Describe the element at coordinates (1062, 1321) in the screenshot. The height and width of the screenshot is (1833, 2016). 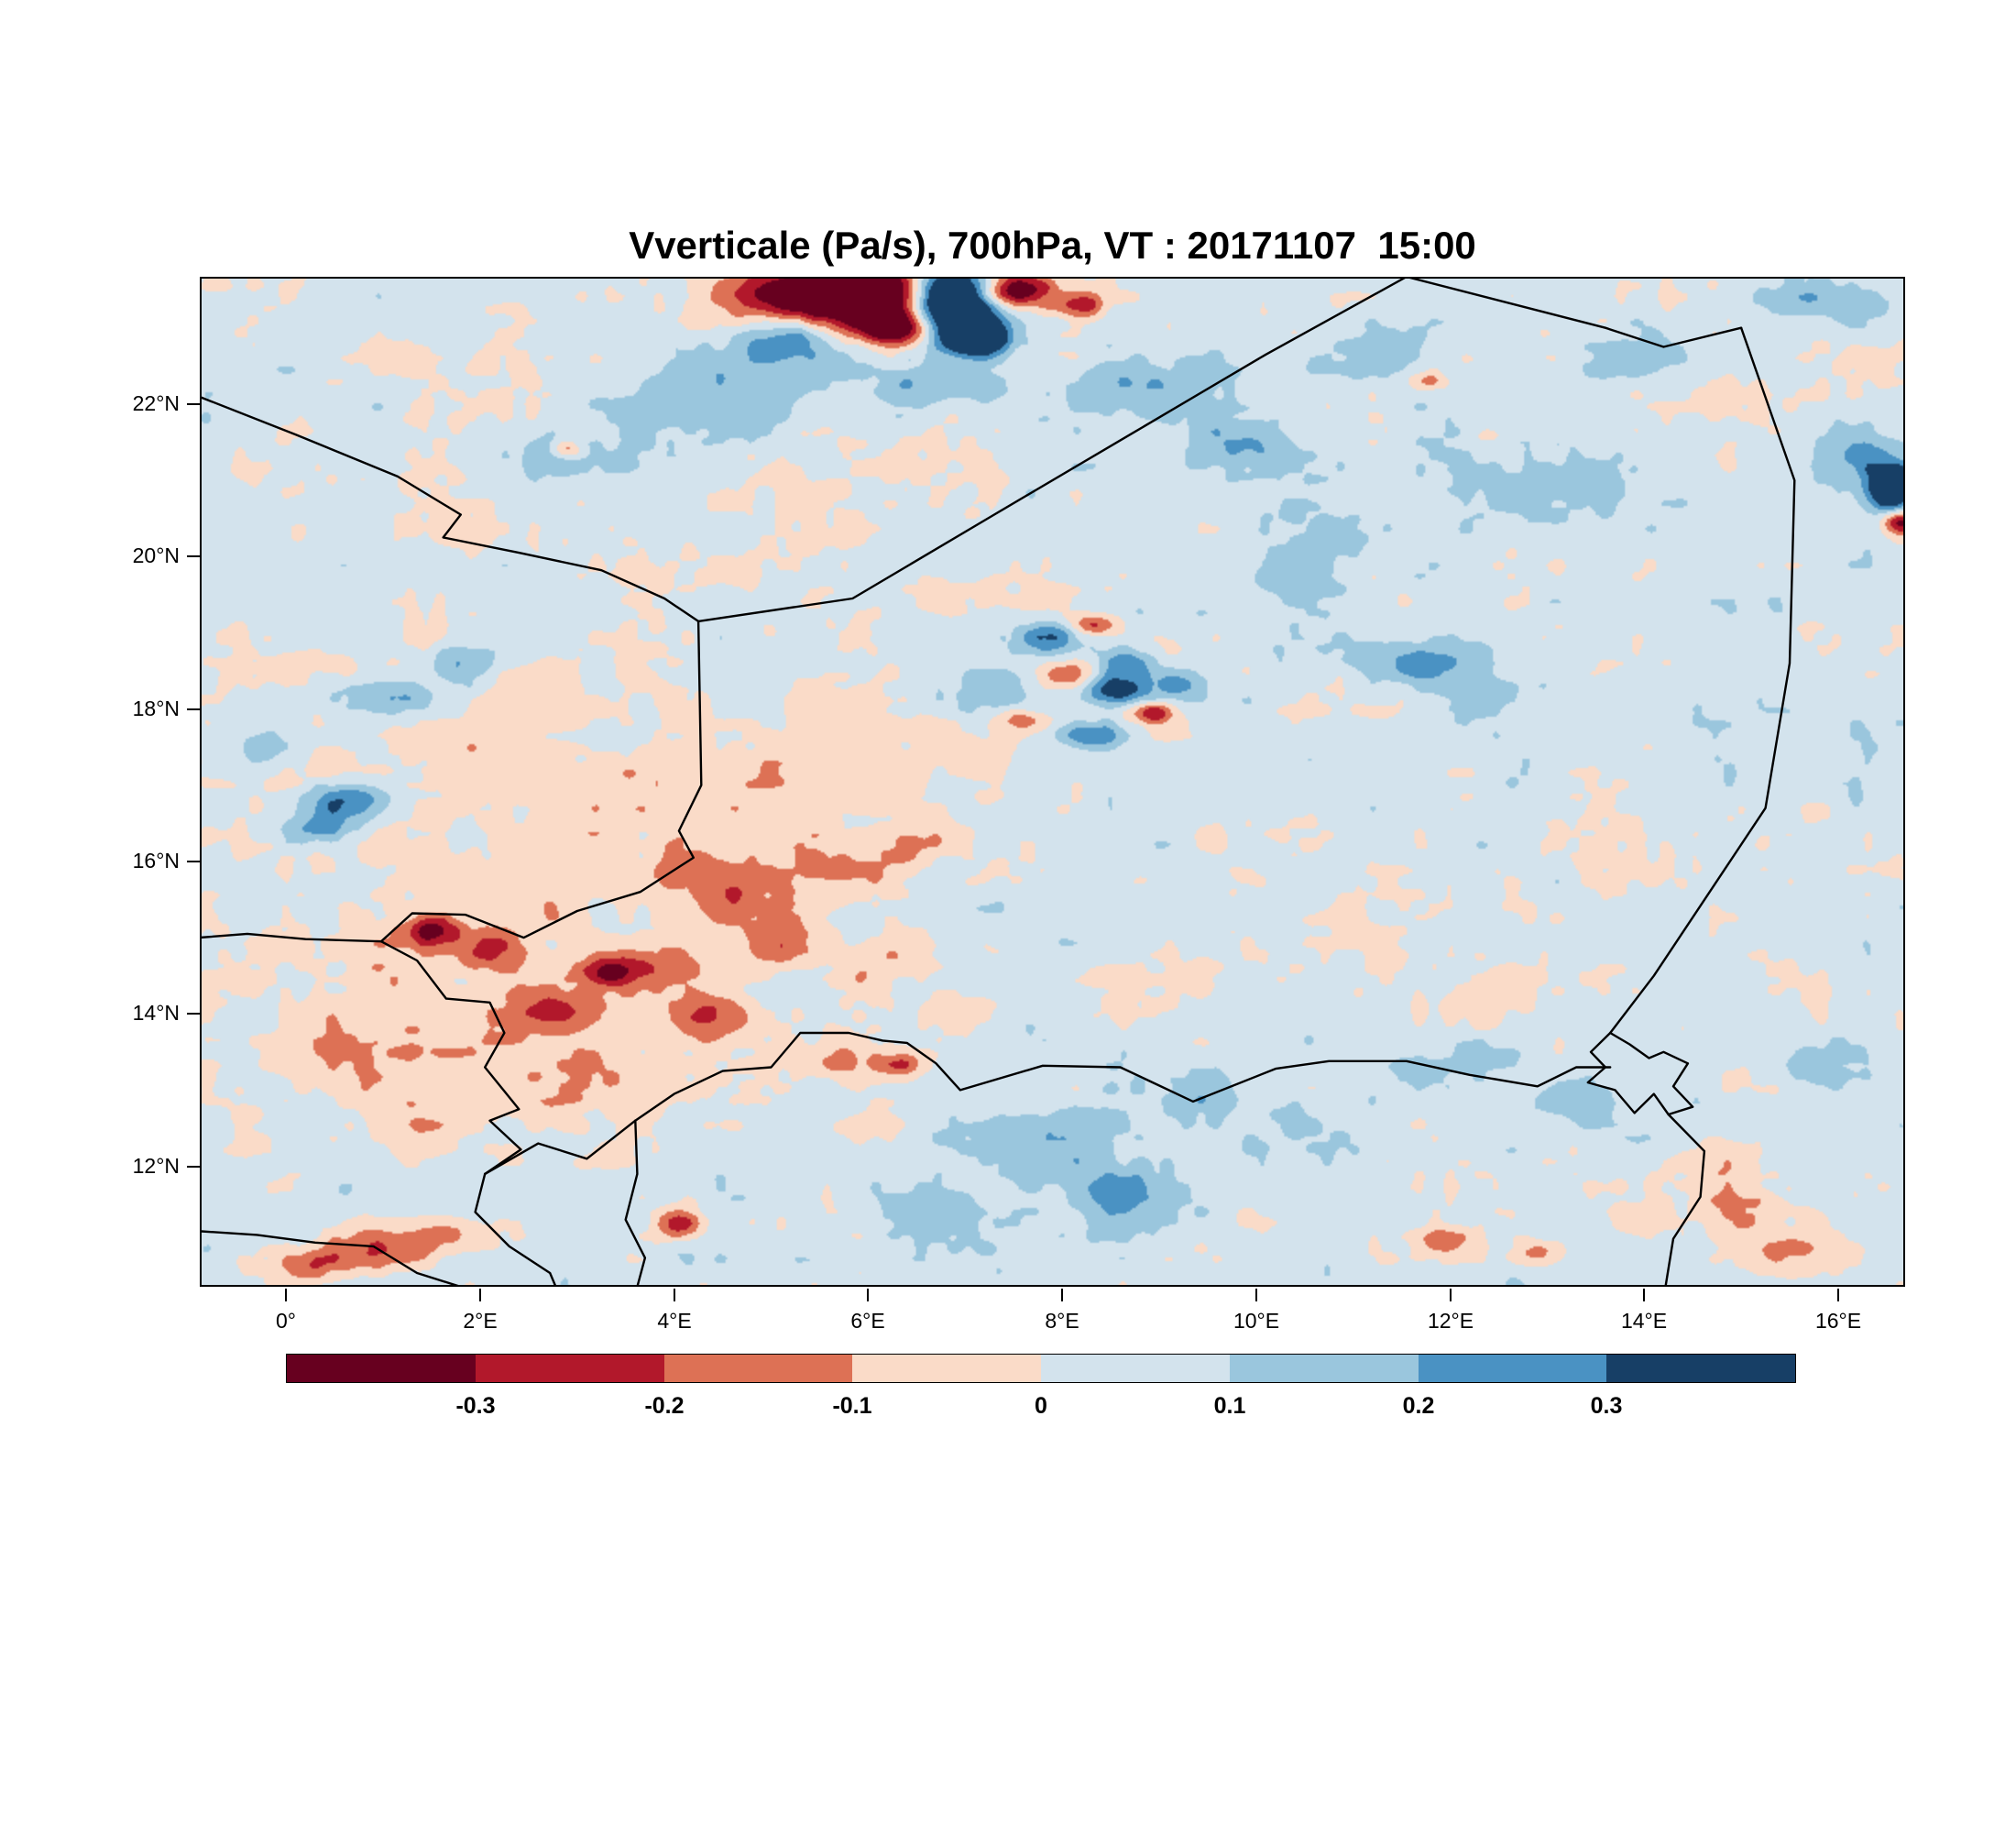
I see `lon-tick-label: 8°E` at that location.